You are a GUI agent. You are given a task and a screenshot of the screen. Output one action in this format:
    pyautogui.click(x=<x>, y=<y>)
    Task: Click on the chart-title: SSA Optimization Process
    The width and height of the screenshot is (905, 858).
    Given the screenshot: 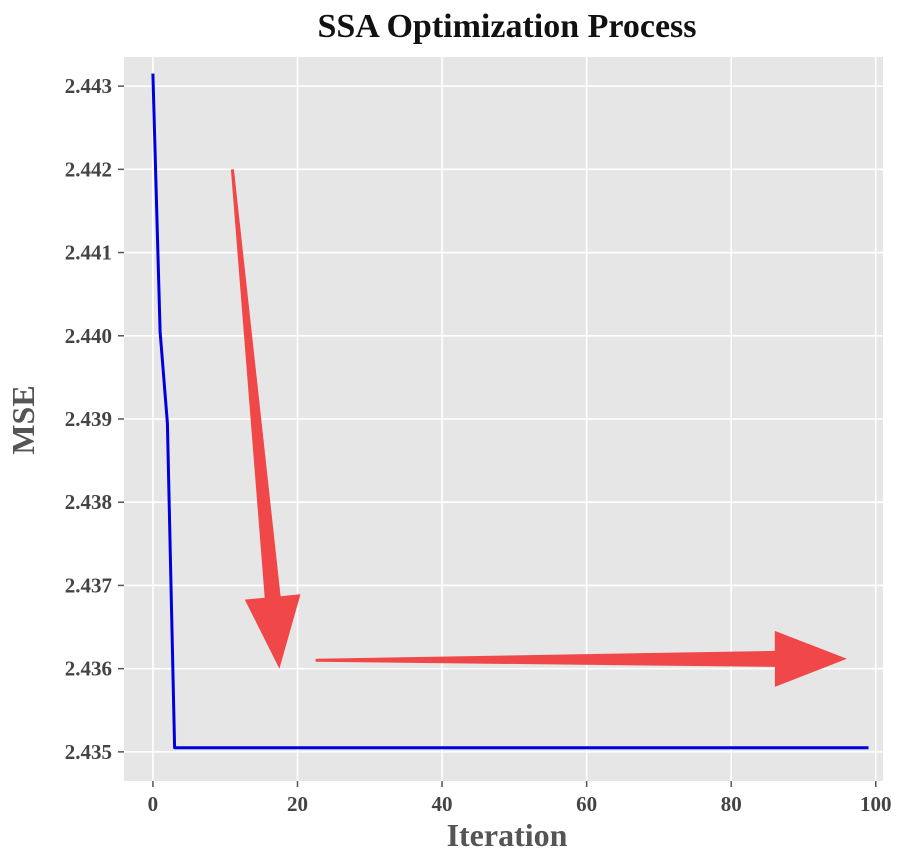 What is the action you would take?
    pyautogui.click(x=506, y=26)
    